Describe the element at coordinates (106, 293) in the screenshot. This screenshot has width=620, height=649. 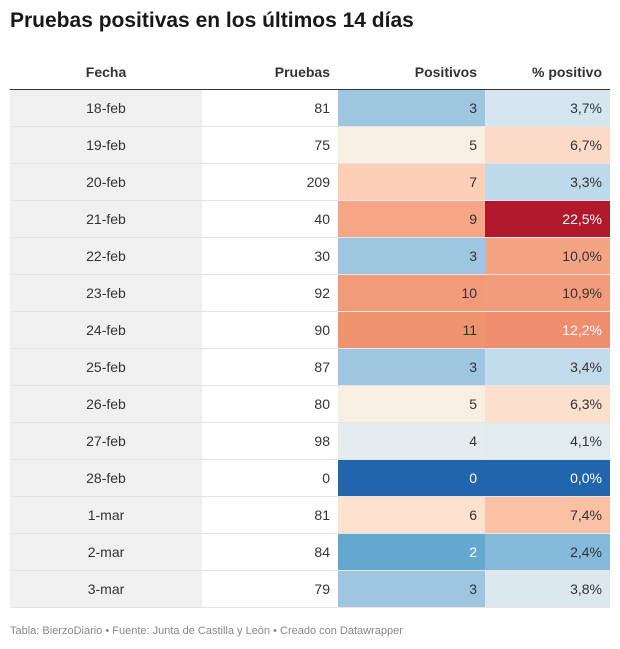
I see `cell-fecha: 23-feb` at that location.